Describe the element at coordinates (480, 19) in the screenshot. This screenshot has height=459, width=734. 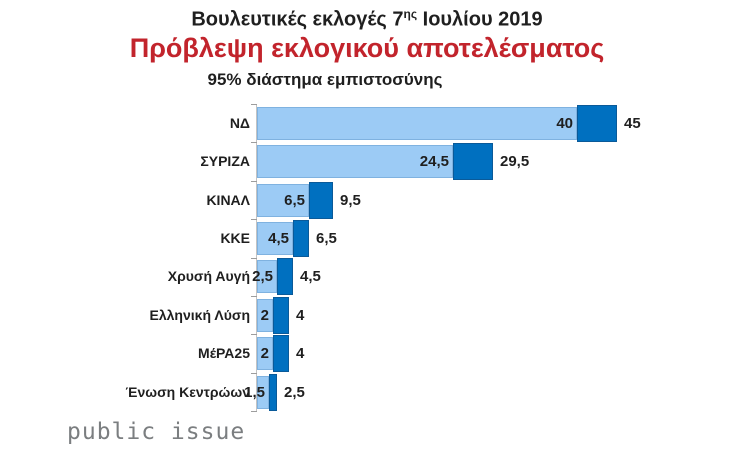
I see `chart-title-date: Ιουλίου 2019` at that location.